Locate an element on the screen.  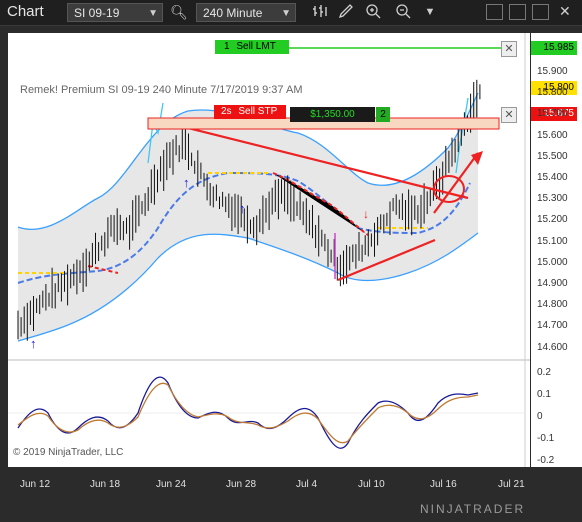
interval-selector: 240 Minute ▼ is located at coordinates (246, 12).